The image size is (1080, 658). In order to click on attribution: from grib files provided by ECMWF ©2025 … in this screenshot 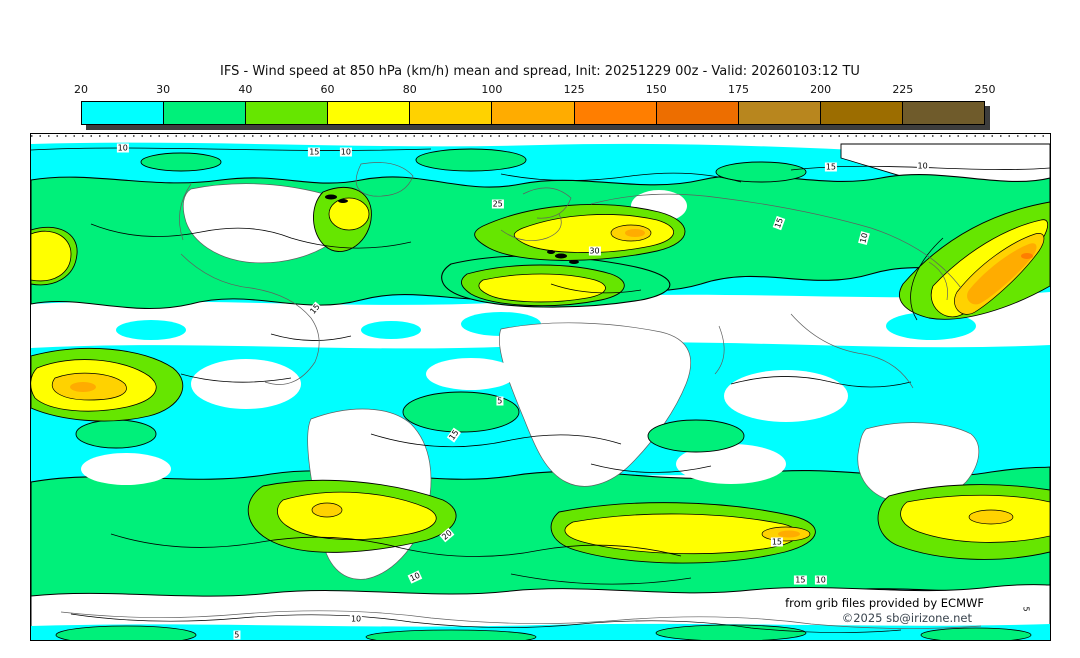, I will do `click(884, 611)`.